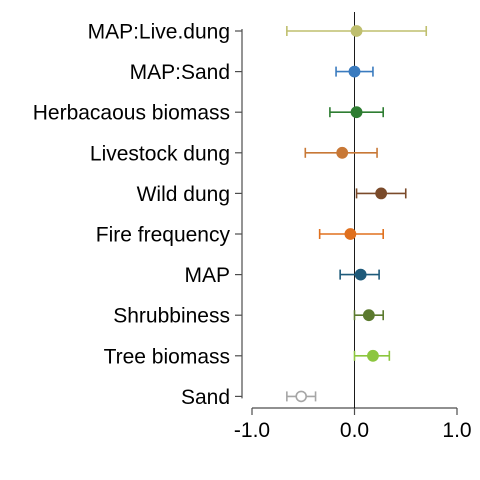 The width and height of the screenshot is (480, 480). I want to click on x-tick-label: -1.0, so click(252, 430).